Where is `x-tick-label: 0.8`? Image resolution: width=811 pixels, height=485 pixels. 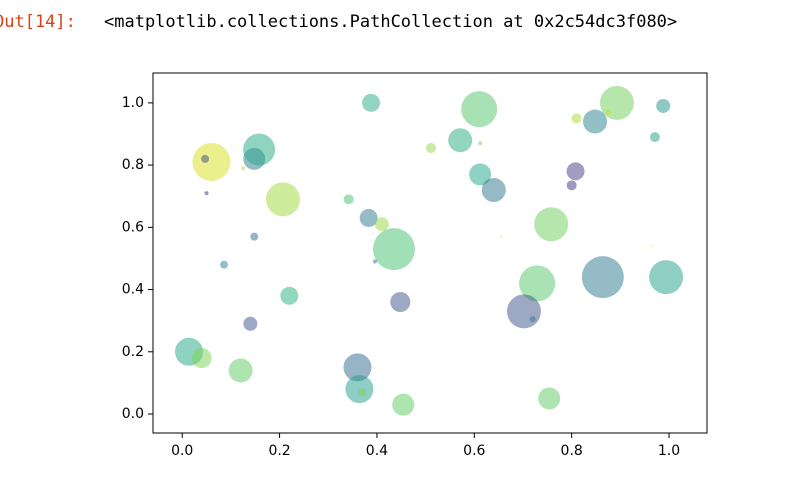
x-tick-label: 0.8 is located at coordinates (572, 451).